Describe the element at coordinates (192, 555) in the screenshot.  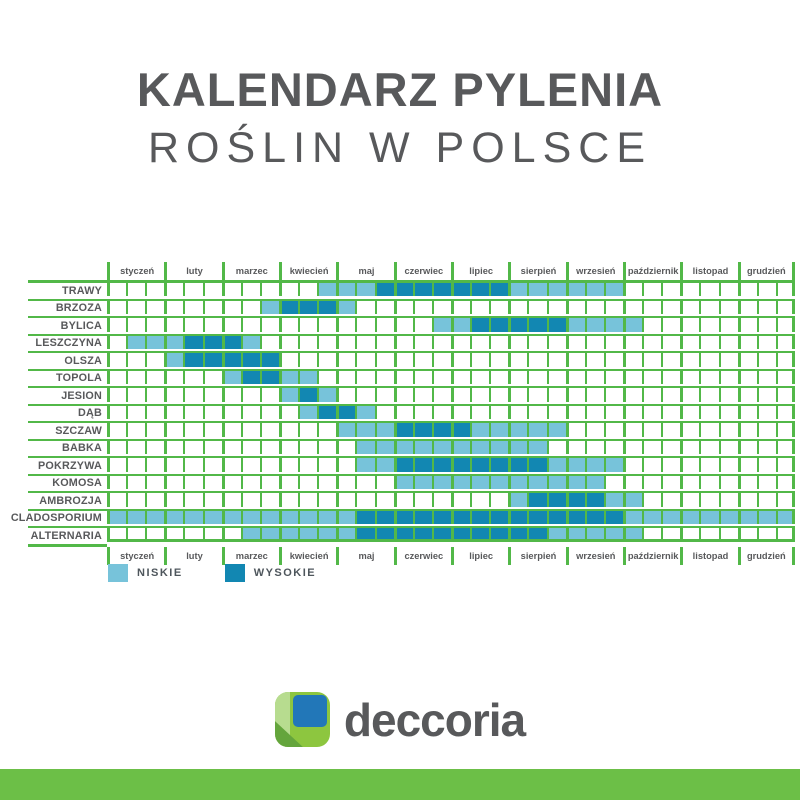
I see `month-label-bottom: luty` at that location.